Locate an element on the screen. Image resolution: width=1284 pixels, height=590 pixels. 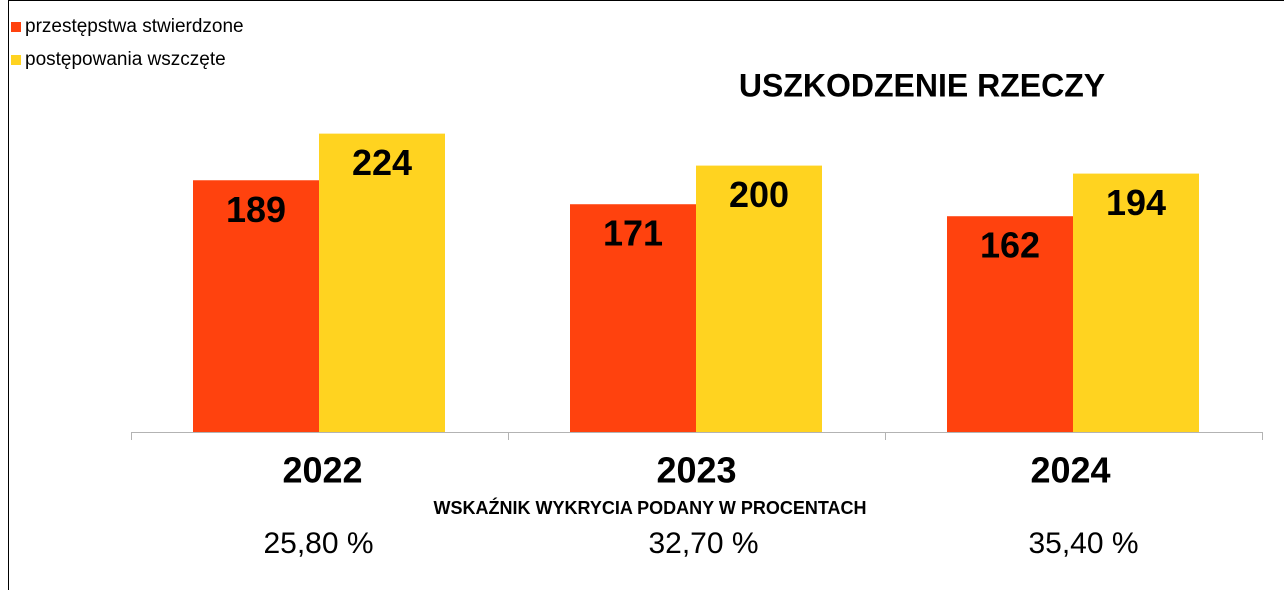
x-tick-label: 2022 is located at coordinates (322, 470).